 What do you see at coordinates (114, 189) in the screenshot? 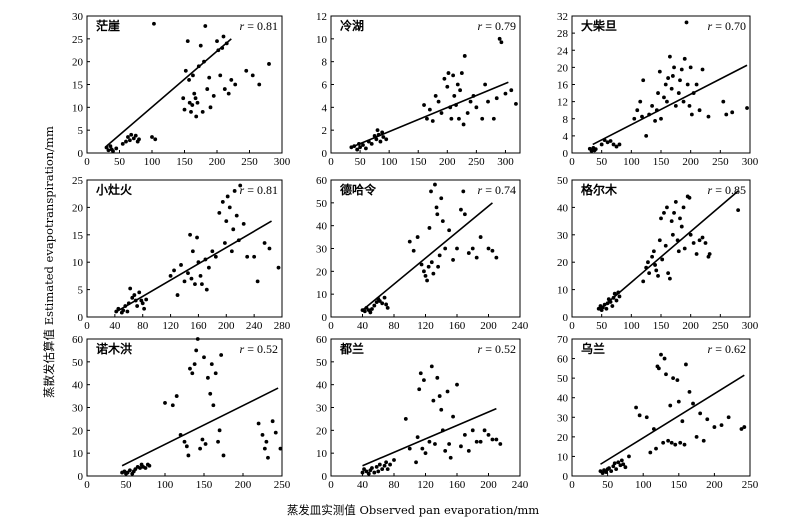
I see `station-name: 小灶火` at bounding box center [114, 189].